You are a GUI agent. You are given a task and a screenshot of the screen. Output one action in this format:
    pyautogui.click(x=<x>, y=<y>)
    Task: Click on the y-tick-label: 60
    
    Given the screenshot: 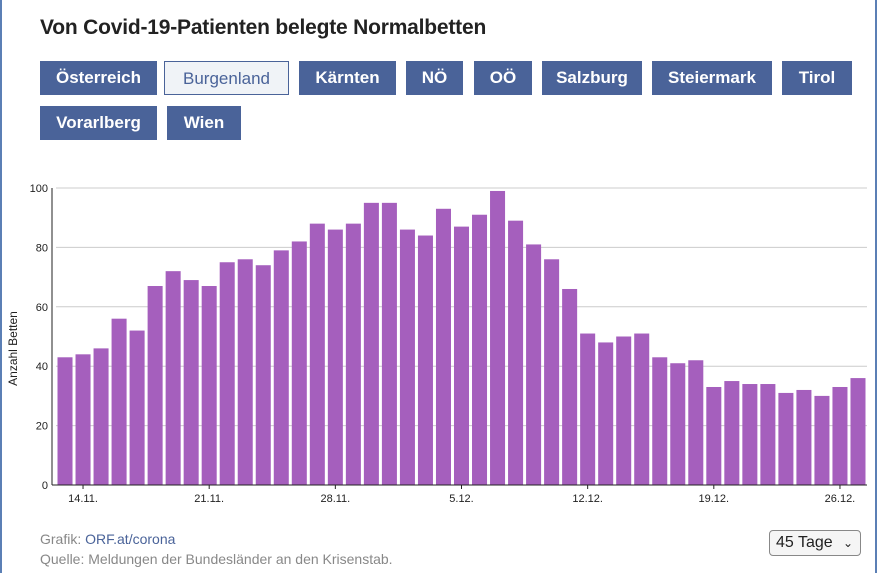 What is the action you would take?
    pyautogui.click(x=42, y=308)
    